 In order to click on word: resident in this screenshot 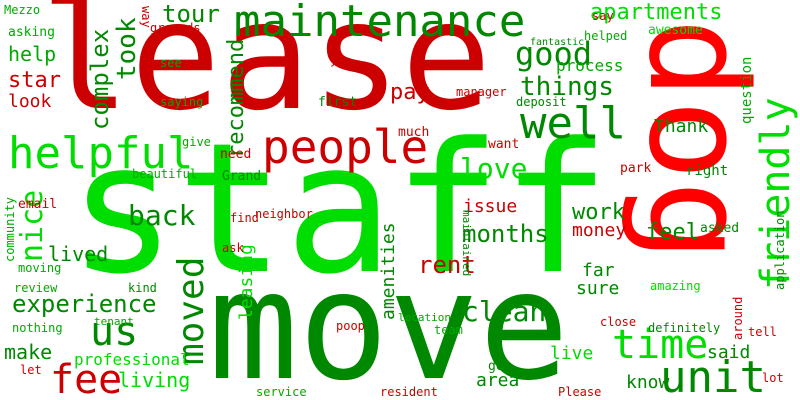, I will do `click(409, 392)`.